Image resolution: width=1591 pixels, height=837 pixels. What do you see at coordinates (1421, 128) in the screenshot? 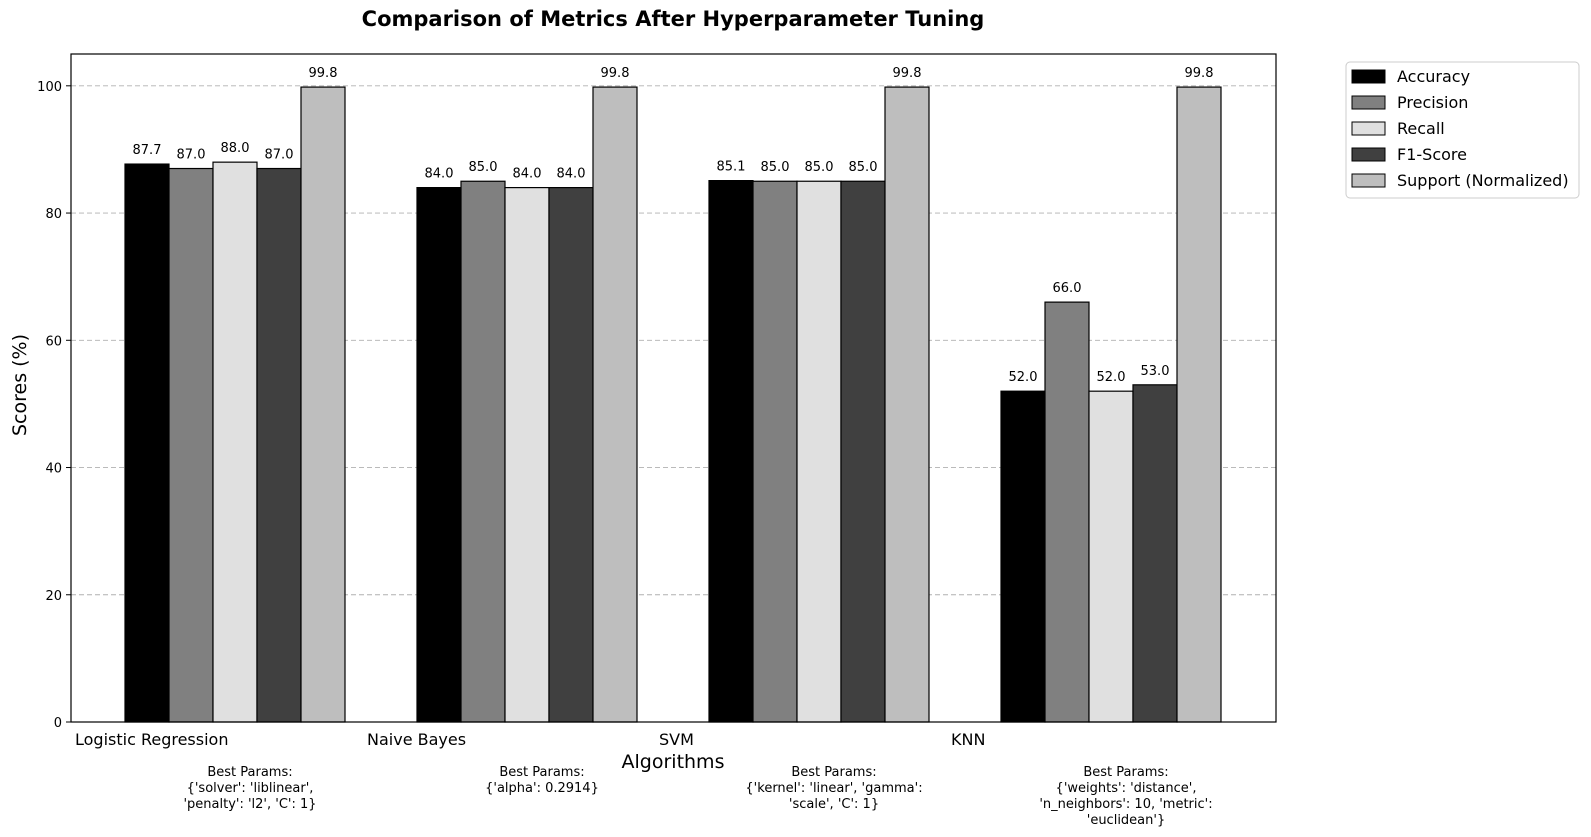
I see `legend-entry: Recall` at bounding box center [1421, 128].